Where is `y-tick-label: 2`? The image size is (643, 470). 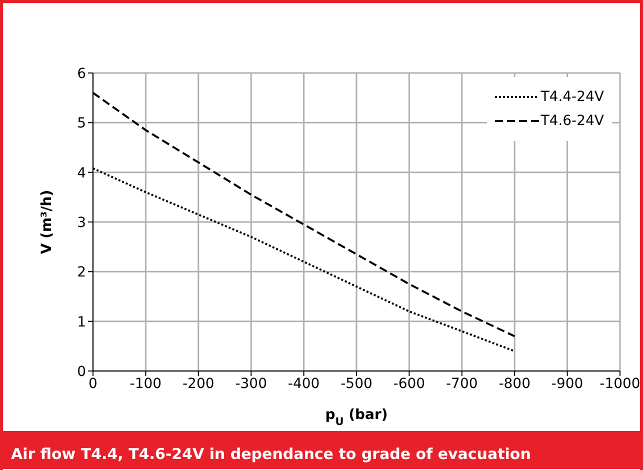 y-tick-label: 2 is located at coordinates (81, 272).